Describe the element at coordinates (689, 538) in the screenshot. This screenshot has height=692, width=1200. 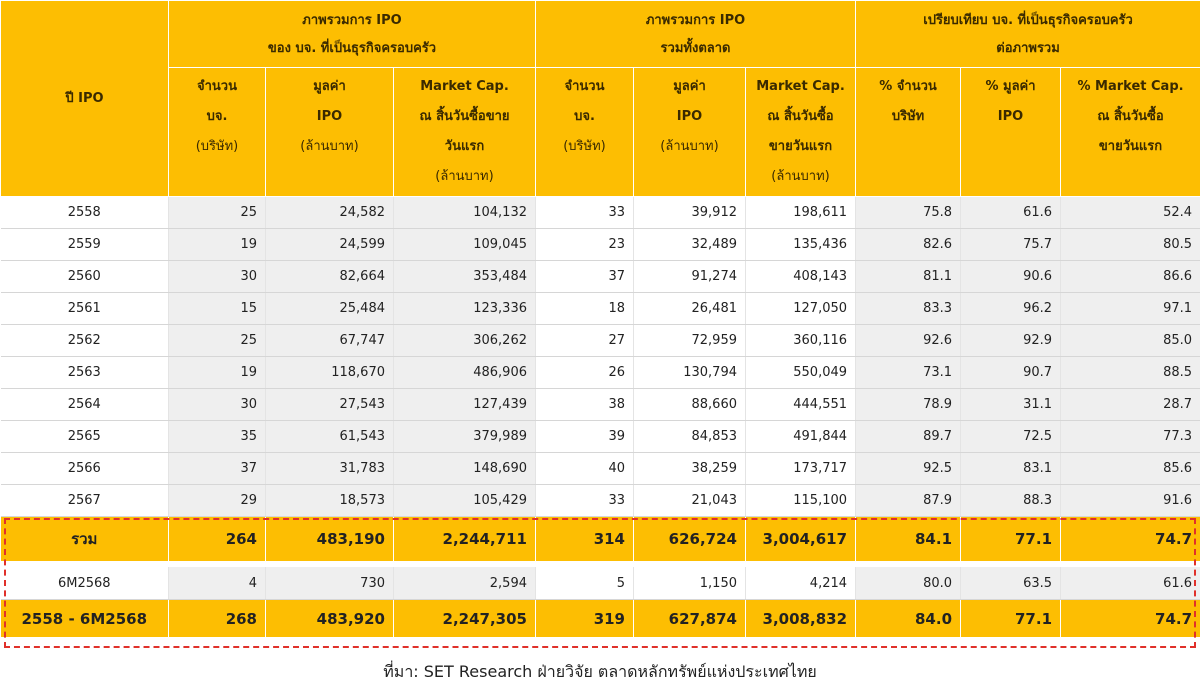
I see `cell: 626,724` at that location.